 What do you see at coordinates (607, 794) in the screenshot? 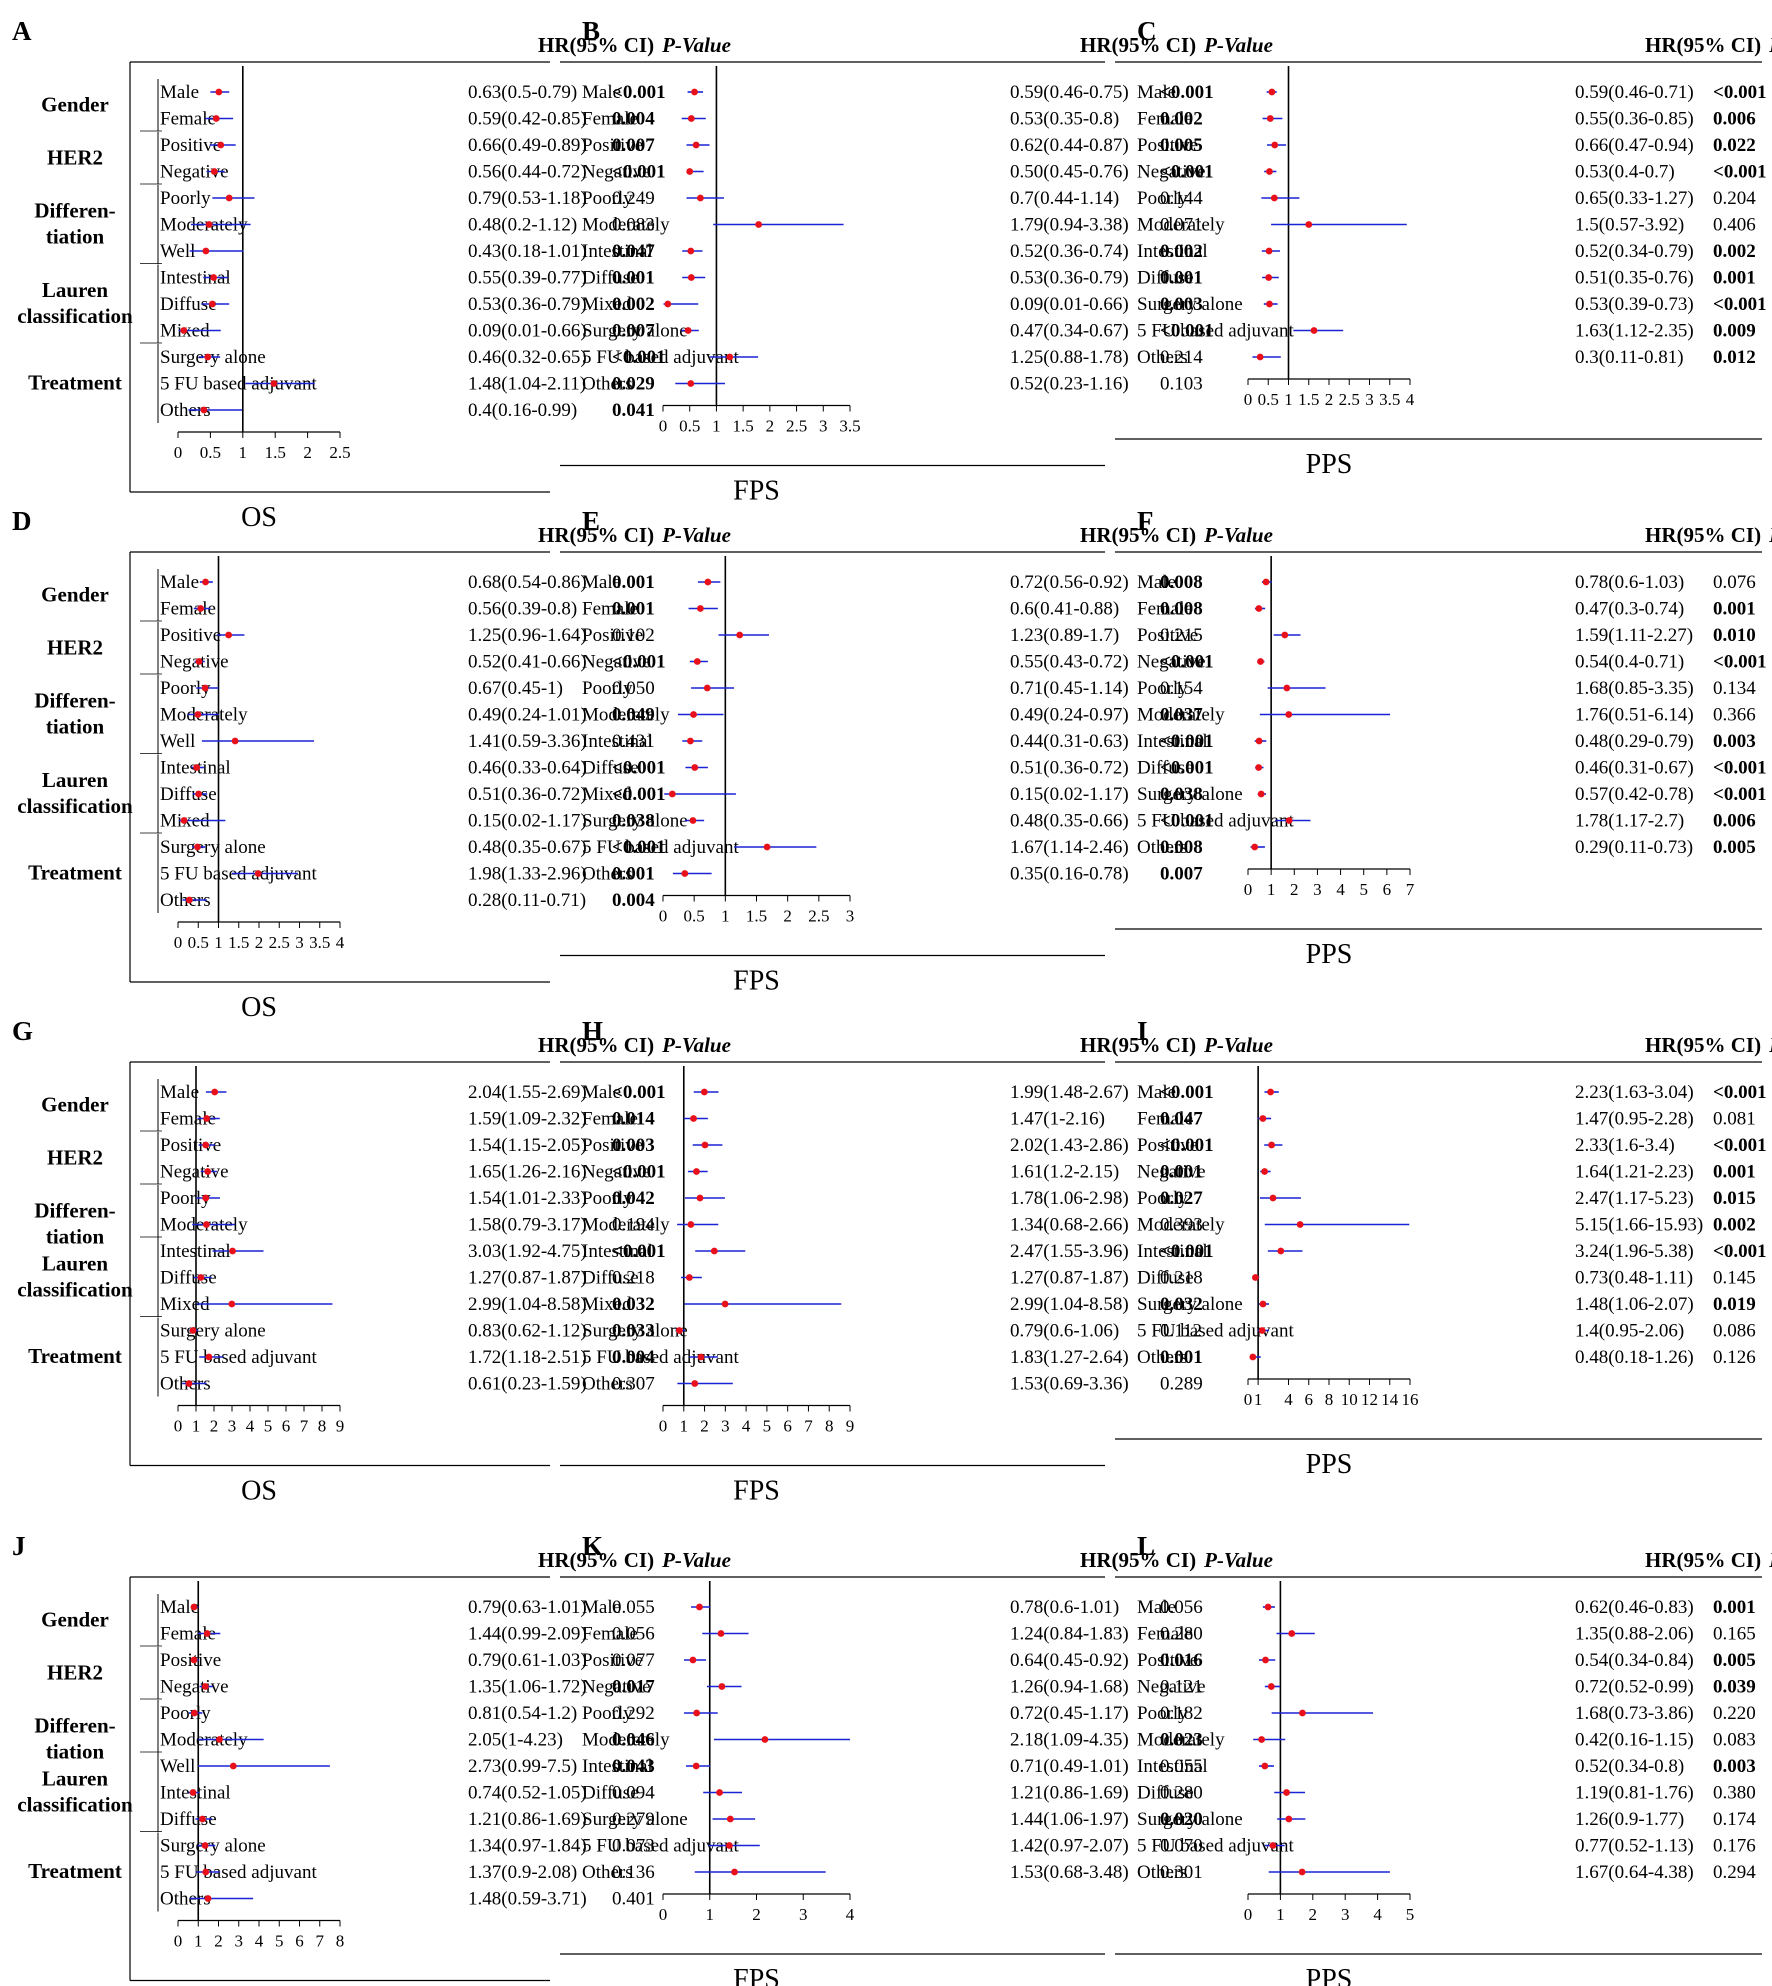
I see `row-label: Mixed` at bounding box center [607, 794].